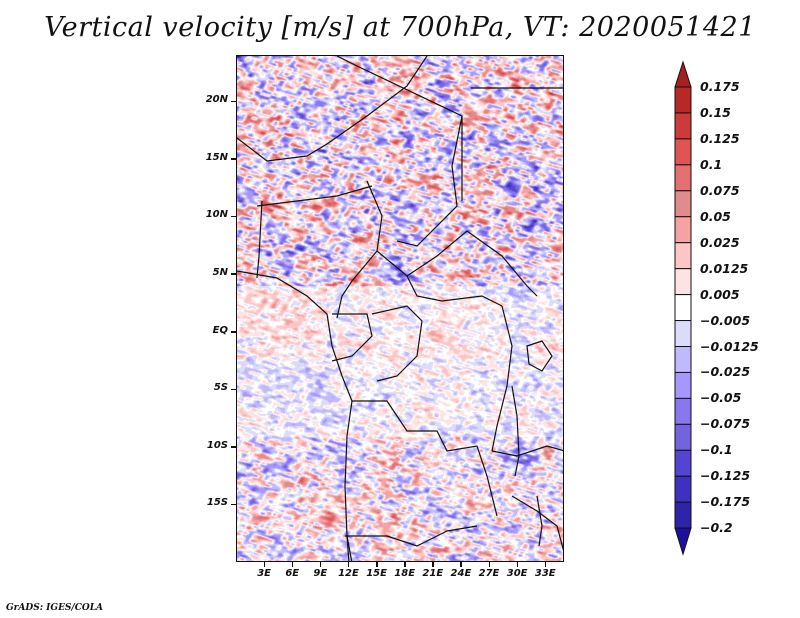 This screenshot has width=800, height=618. Describe the element at coordinates (539, 521) in the screenshot. I see `lake-malawi` at that location.